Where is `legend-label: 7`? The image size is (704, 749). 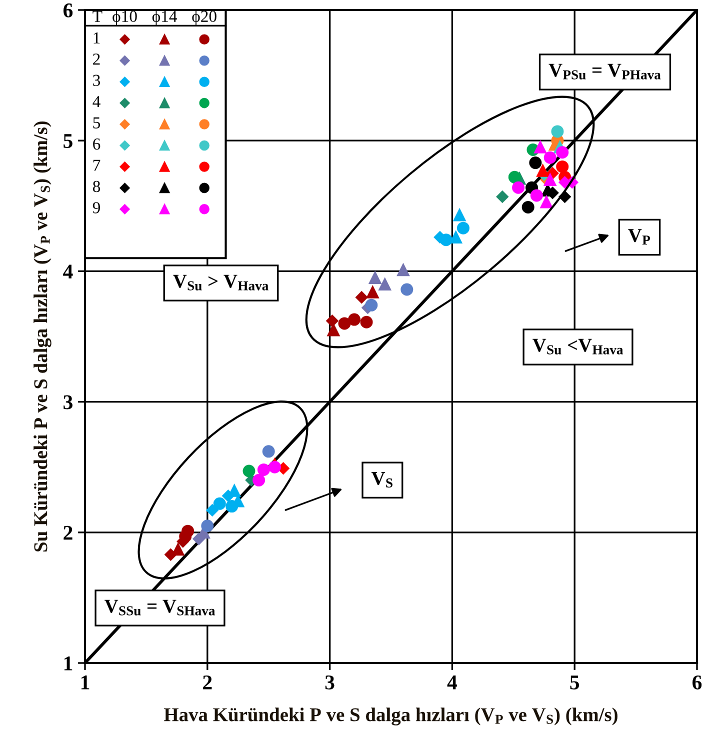 legend-label: 7 is located at coordinates (96, 165).